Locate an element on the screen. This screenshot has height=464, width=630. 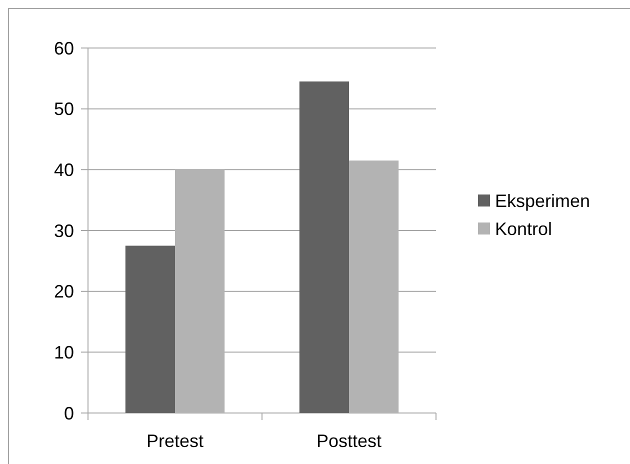
y-tick-label: 50 is located at coordinates (64, 109).